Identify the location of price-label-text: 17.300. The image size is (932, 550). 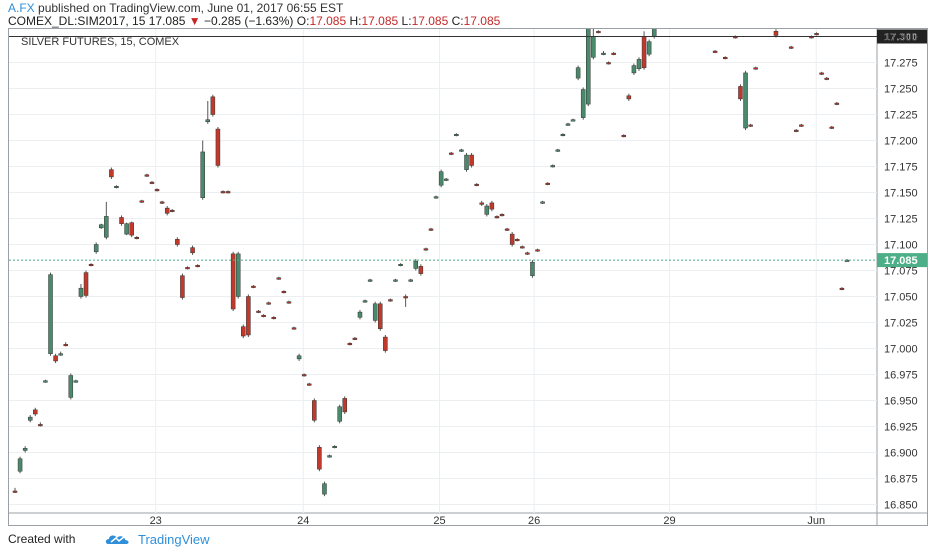
(901, 38).